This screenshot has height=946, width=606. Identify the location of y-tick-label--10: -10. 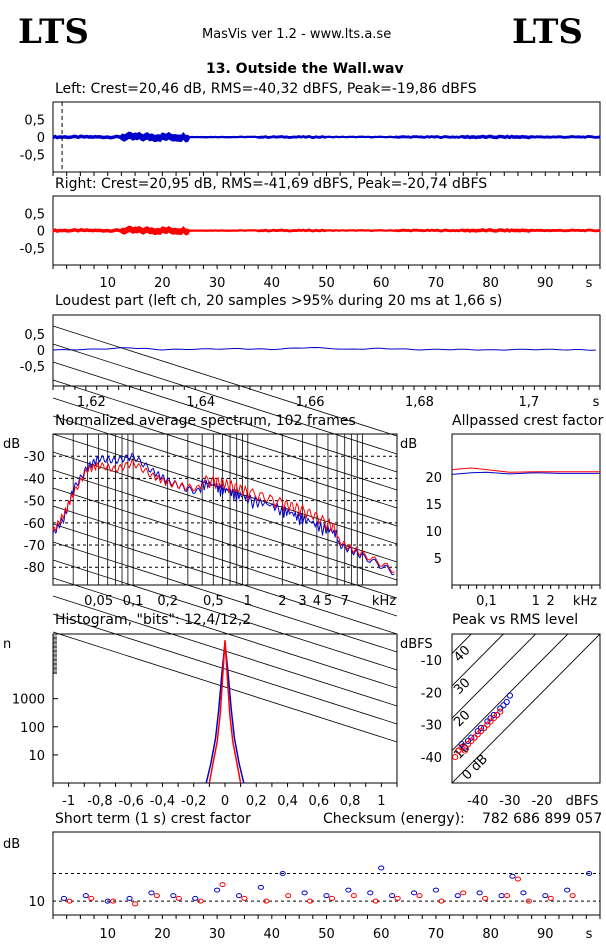
(431, 661).